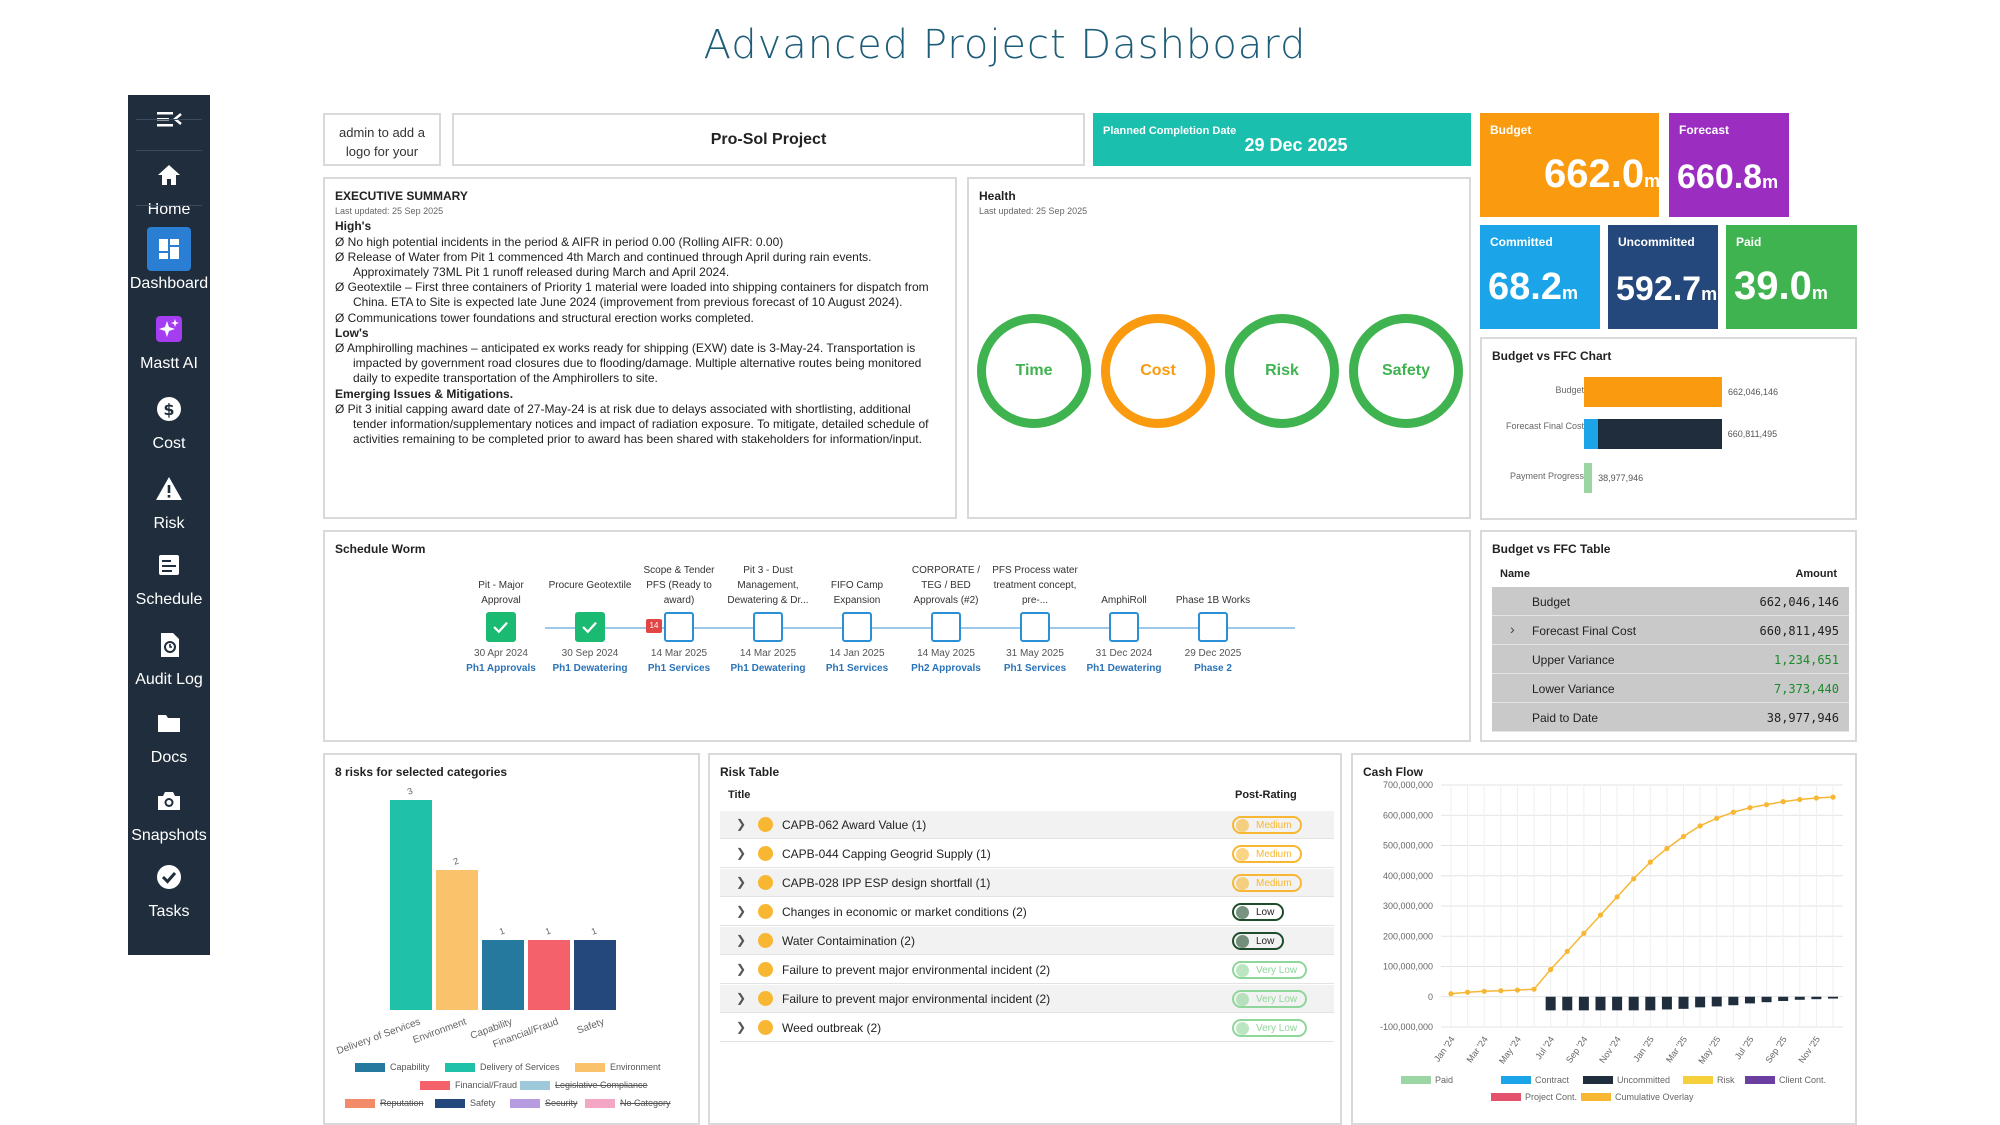 The height and width of the screenshot is (1125, 2000). I want to click on risk-category-legend-item: Delivery of Services, so click(502, 1067).